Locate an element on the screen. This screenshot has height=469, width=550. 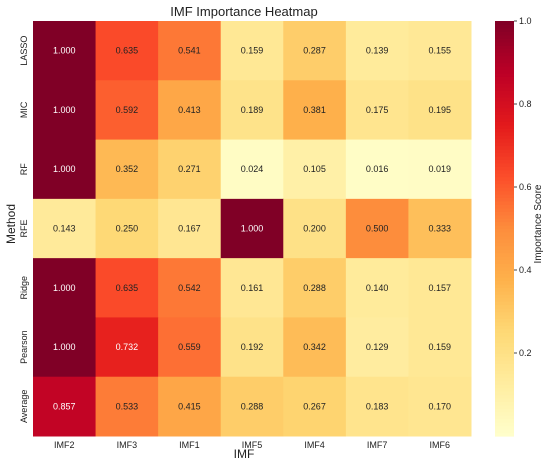
y-tick-label: Ridge is located at coordinates (24, 288).